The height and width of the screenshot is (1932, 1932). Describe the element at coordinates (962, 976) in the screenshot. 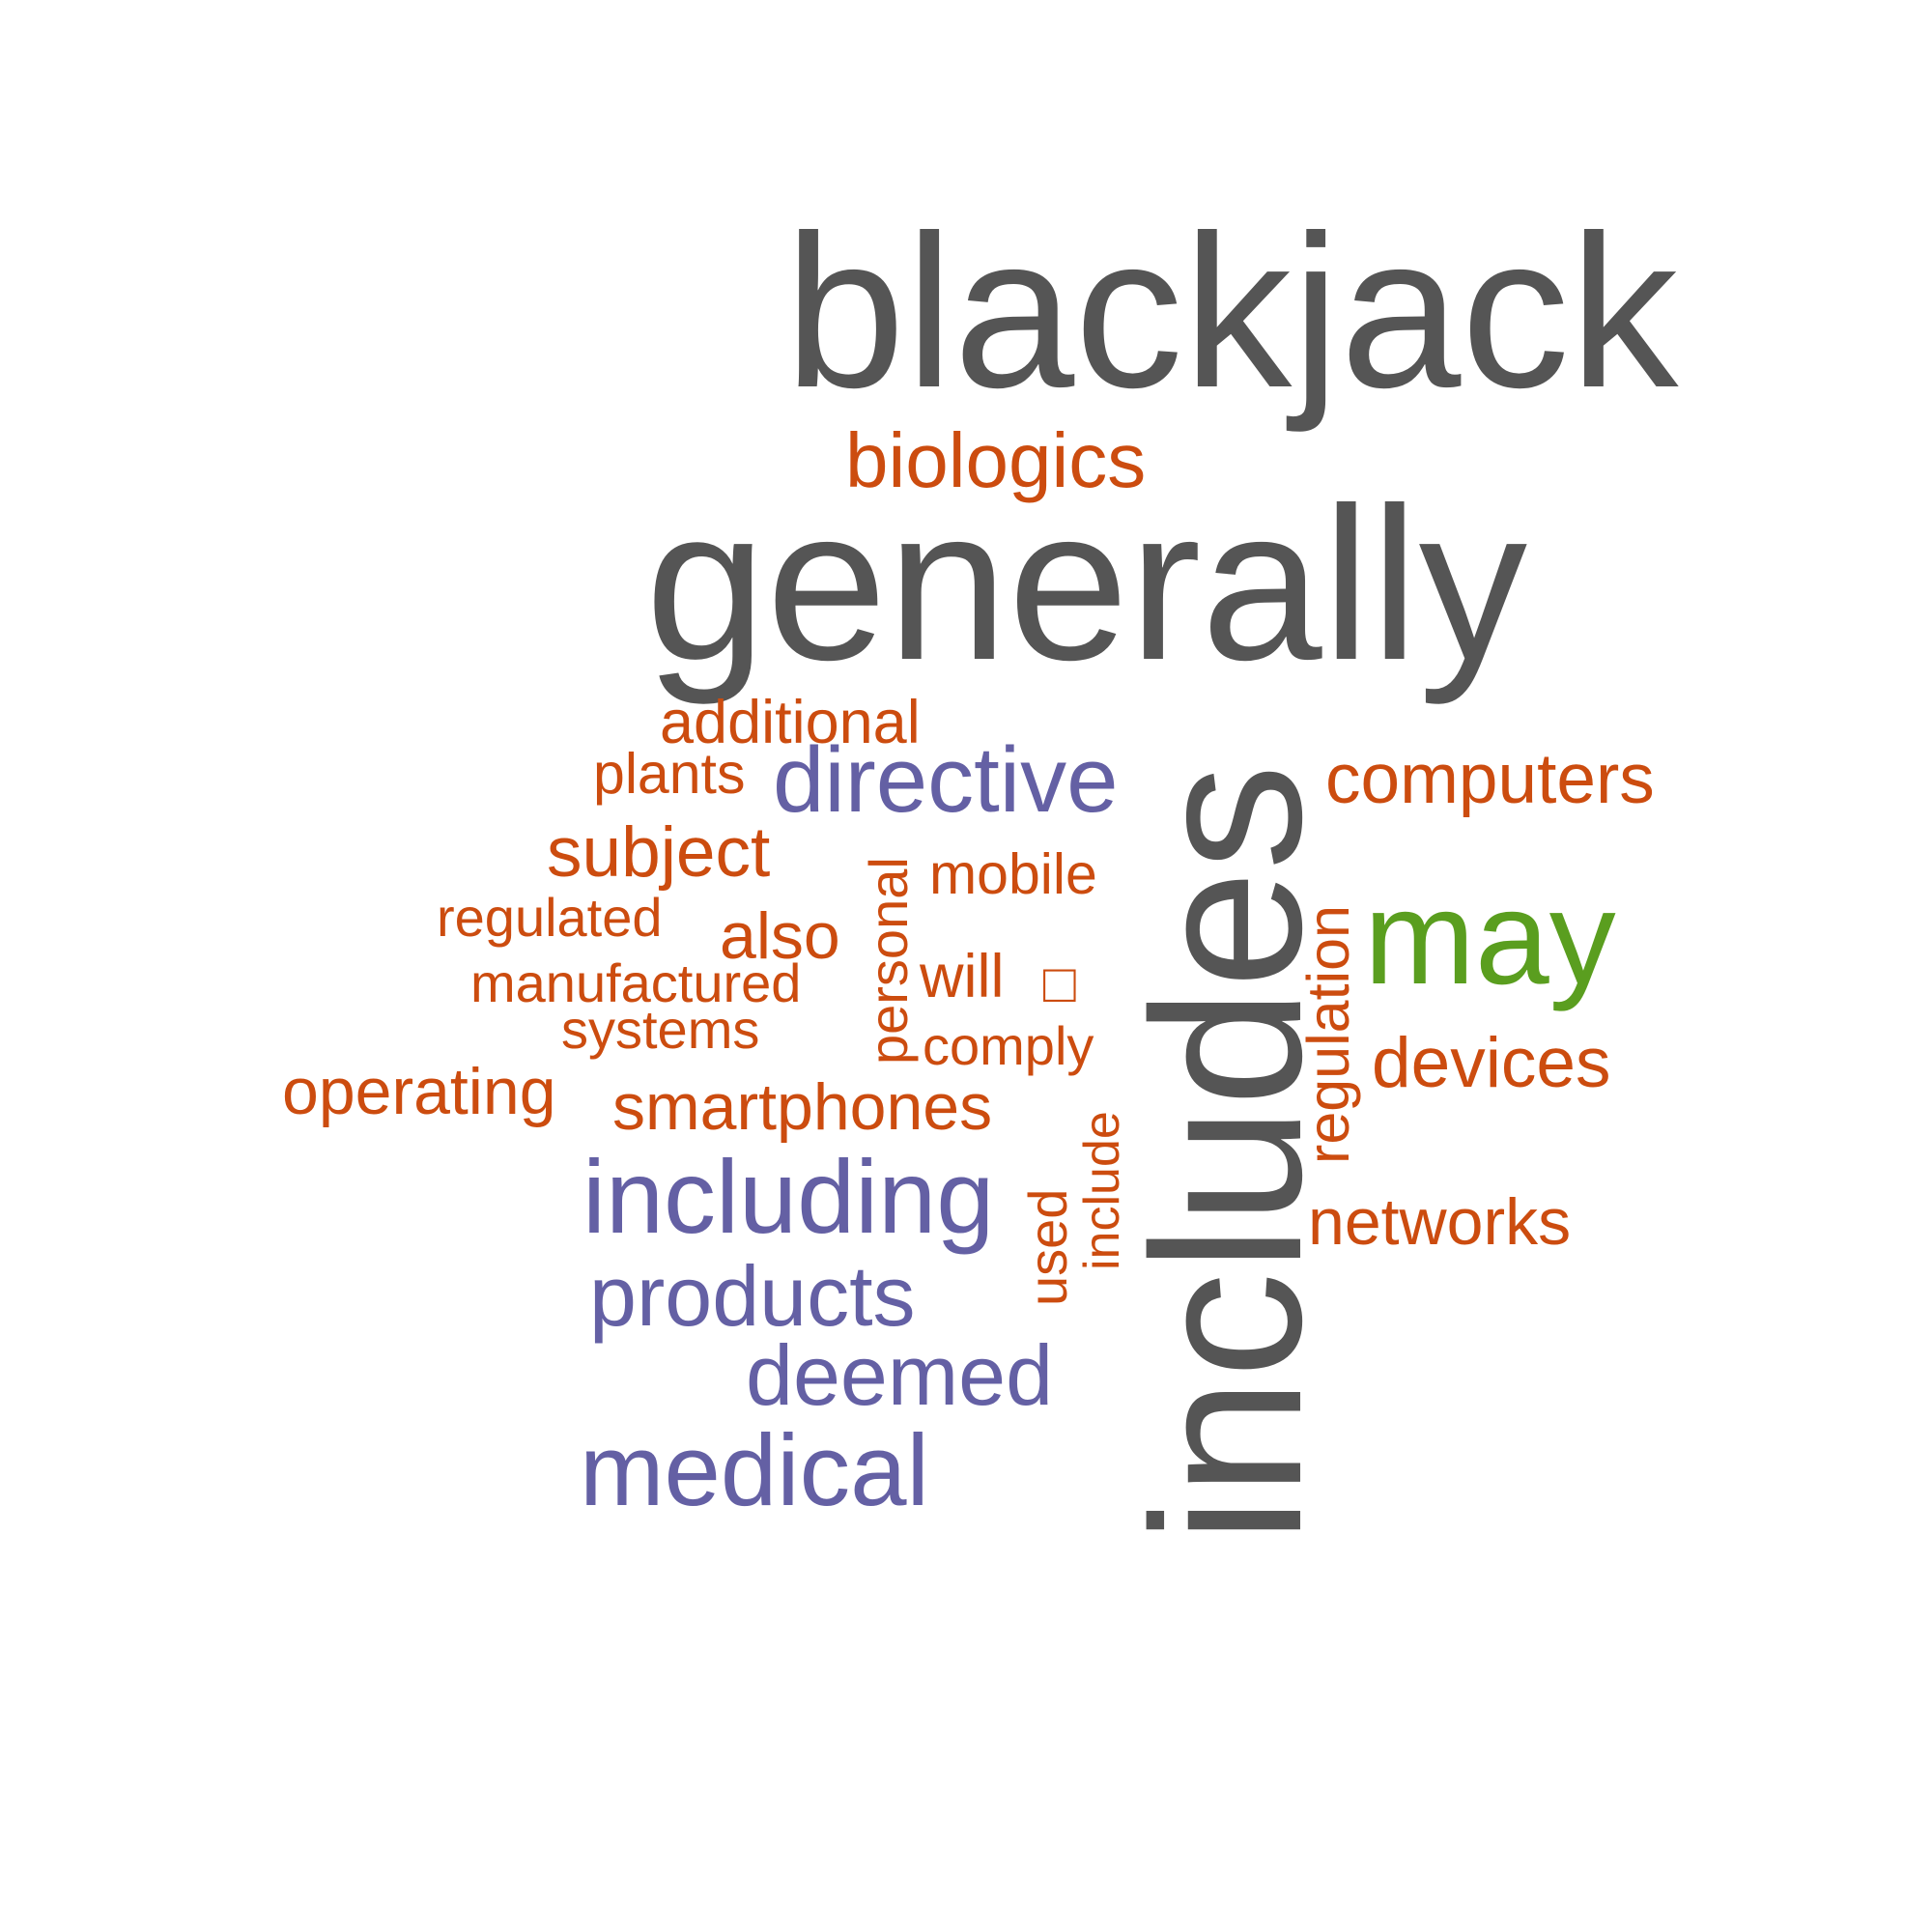

I see `word-will: will` at that location.